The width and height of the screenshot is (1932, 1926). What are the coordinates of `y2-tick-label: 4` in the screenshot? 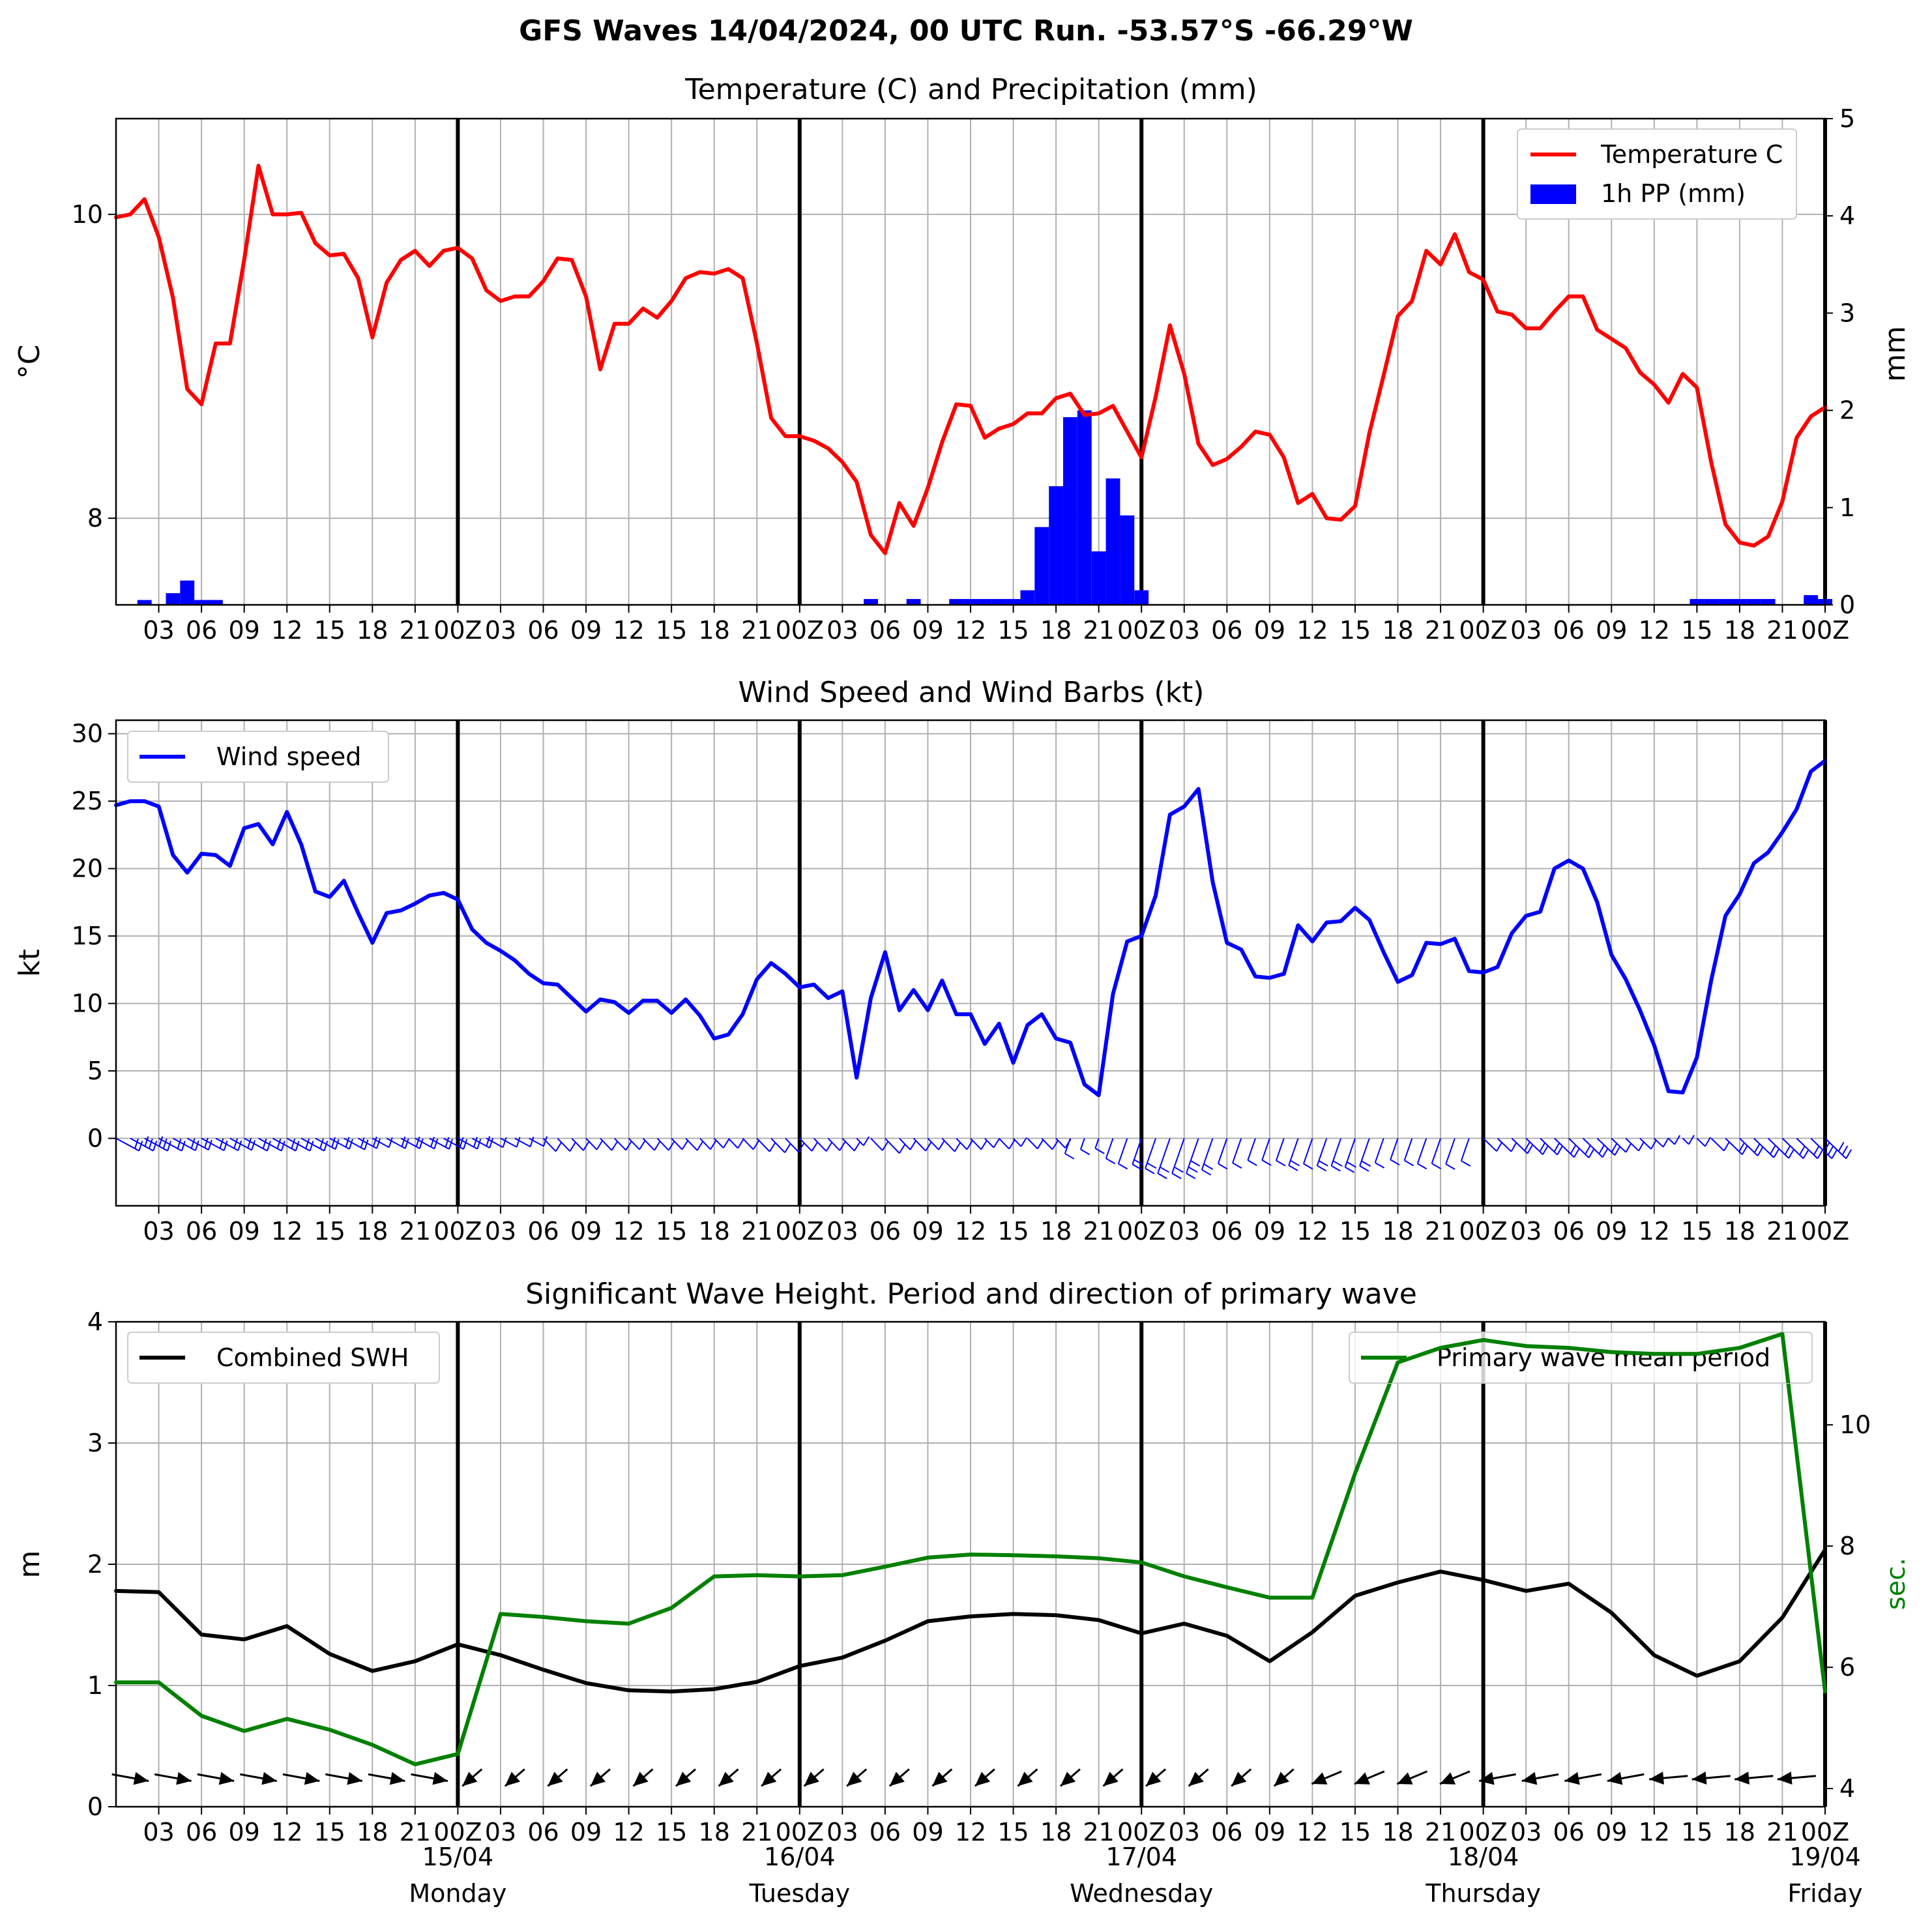 It's located at (1847, 215).